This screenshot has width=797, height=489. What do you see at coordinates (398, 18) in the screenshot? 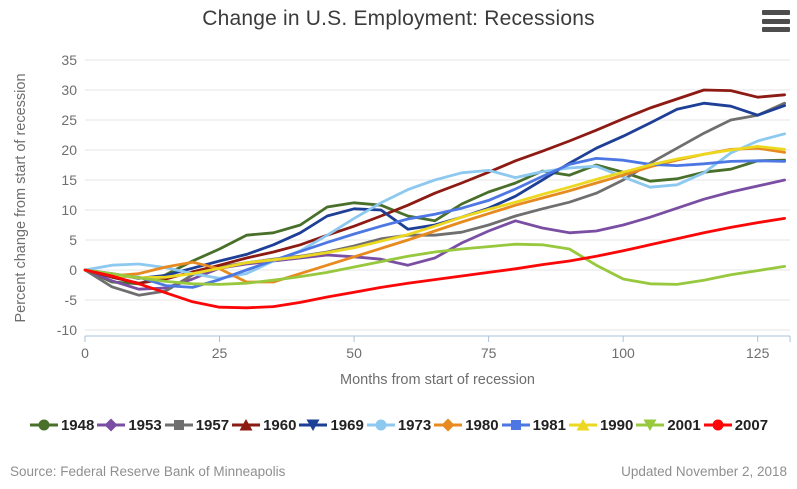
I see `chart-title: Change in U.S. Employment: Recessions` at bounding box center [398, 18].